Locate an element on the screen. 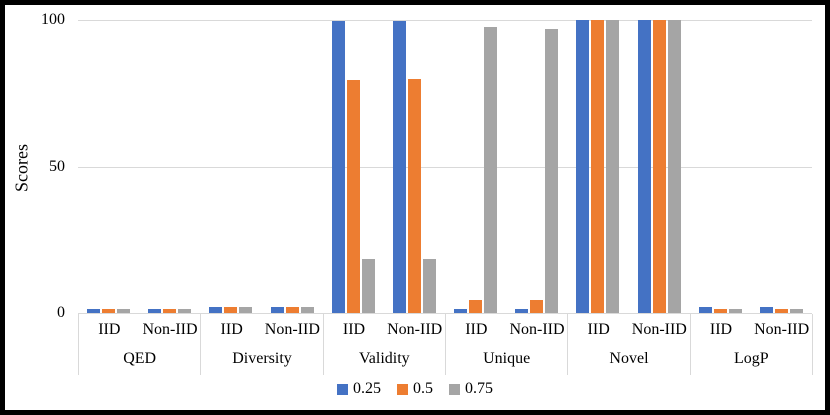 This screenshot has width=830, height=415. slot-diversity-iid is located at coordinates (230, 166).